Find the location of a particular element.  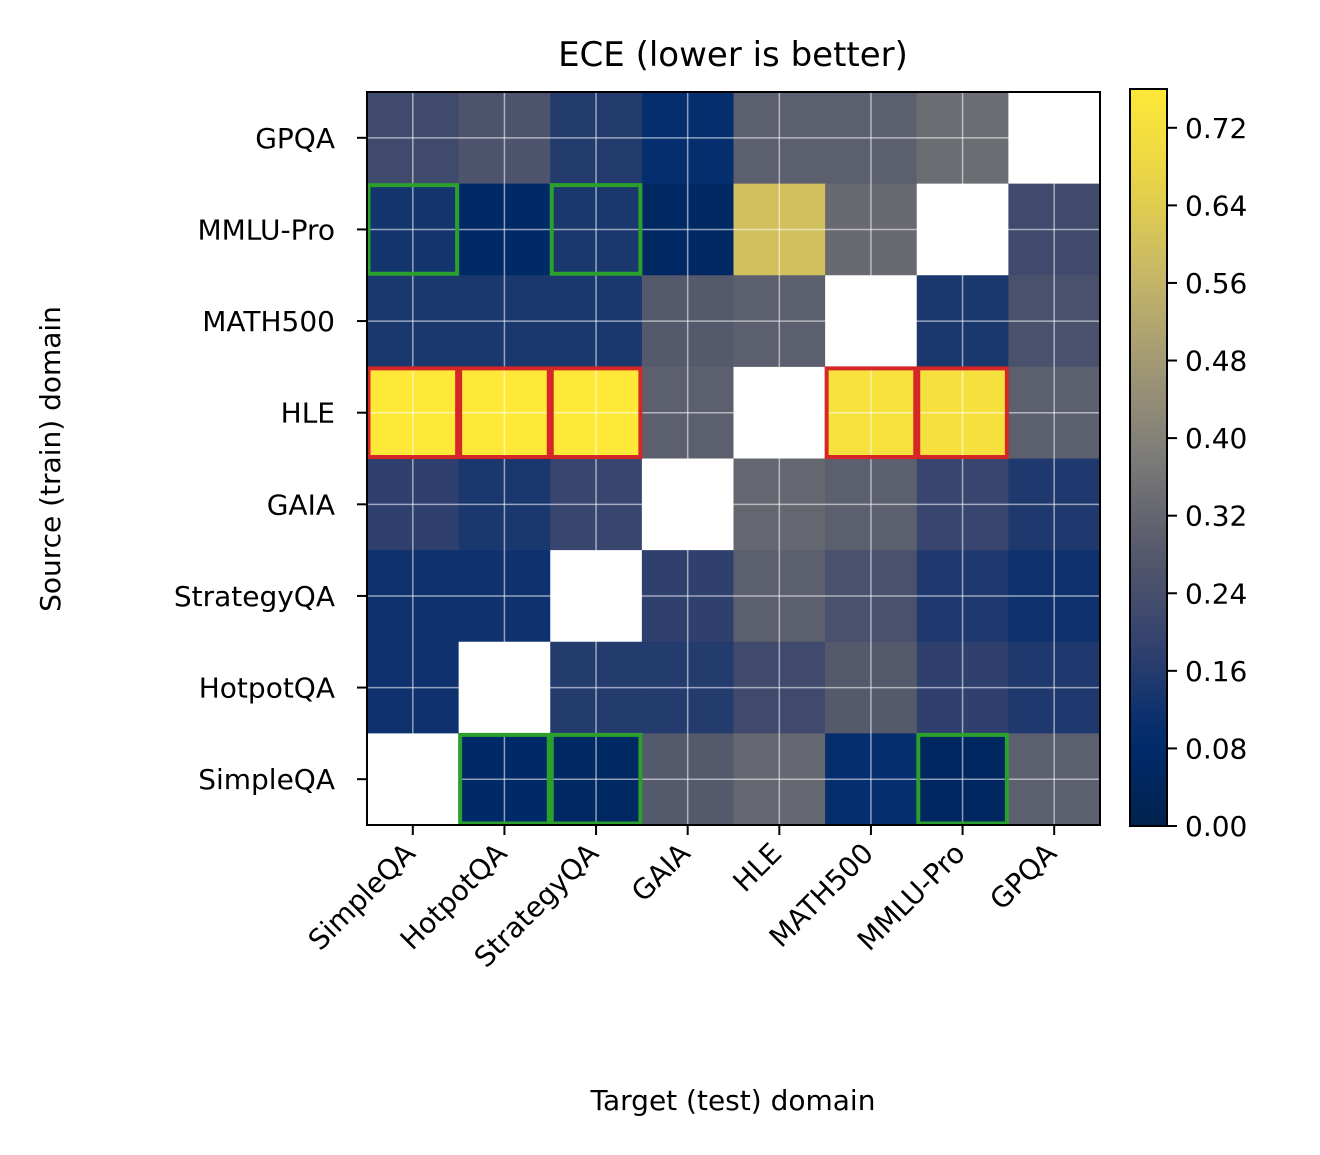

x-axis-label: Target (test) domain is located at coordinates (733, 1100).